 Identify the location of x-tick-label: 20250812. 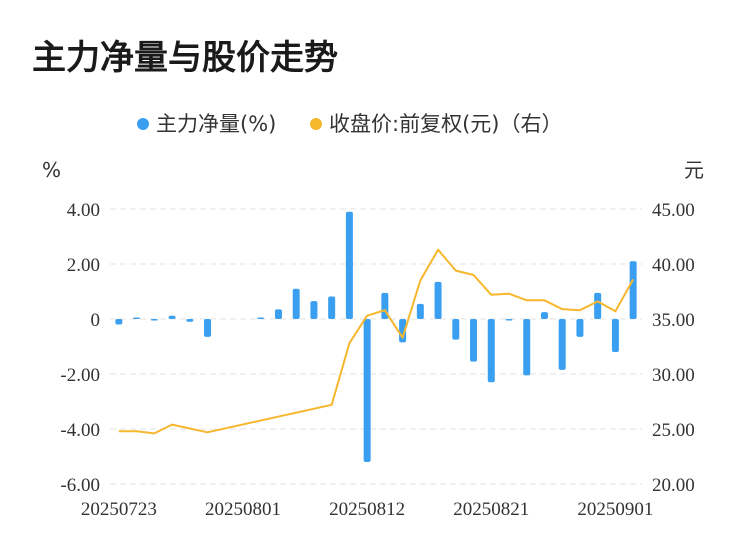
(367, 509).